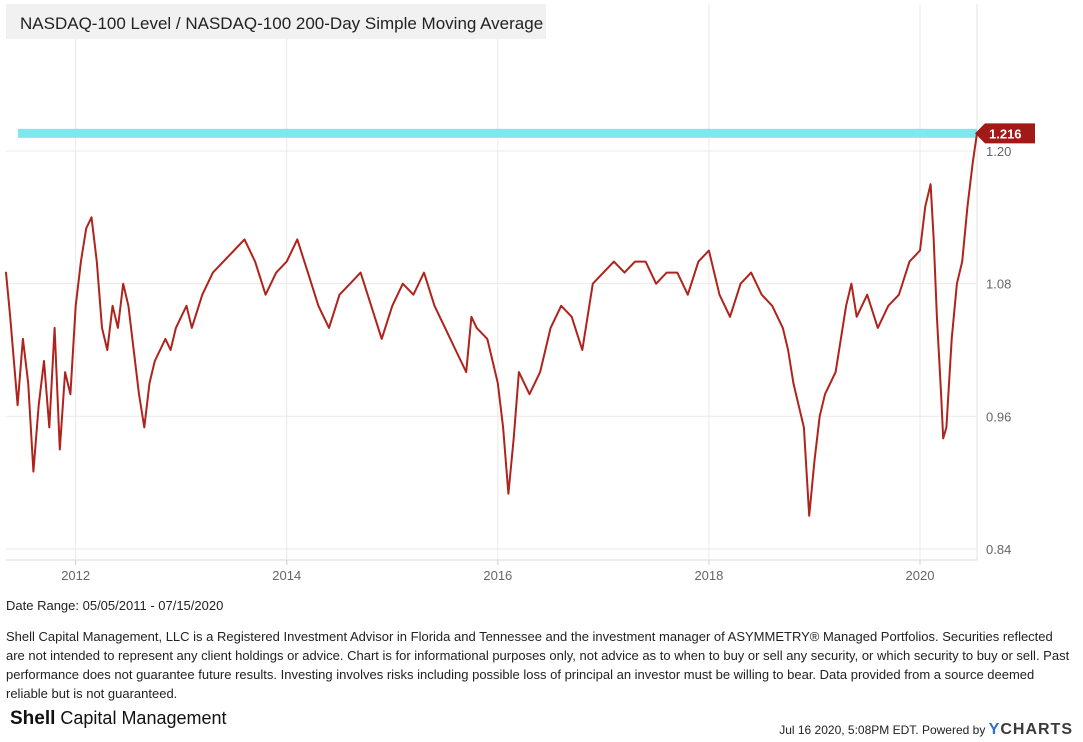 This screenshot has width=1083, height=742. I want to click on x-tick-label: 2016, so click(497, 575).